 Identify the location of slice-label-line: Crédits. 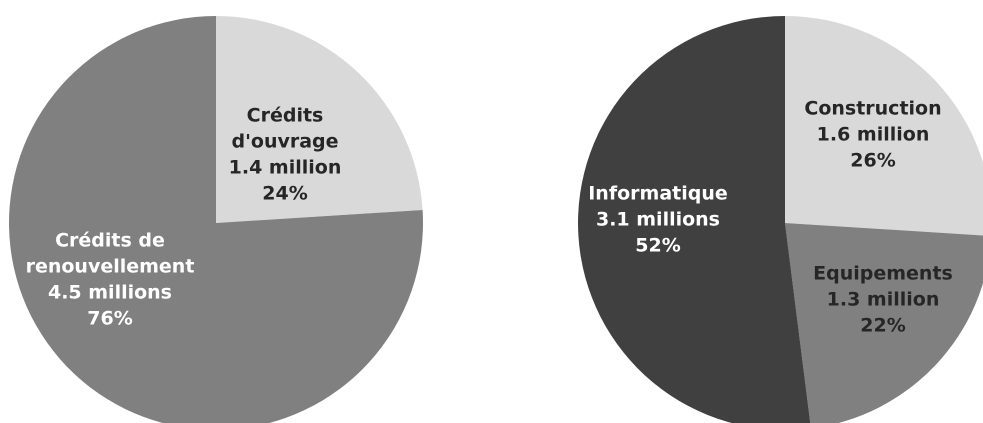
(285, 116).